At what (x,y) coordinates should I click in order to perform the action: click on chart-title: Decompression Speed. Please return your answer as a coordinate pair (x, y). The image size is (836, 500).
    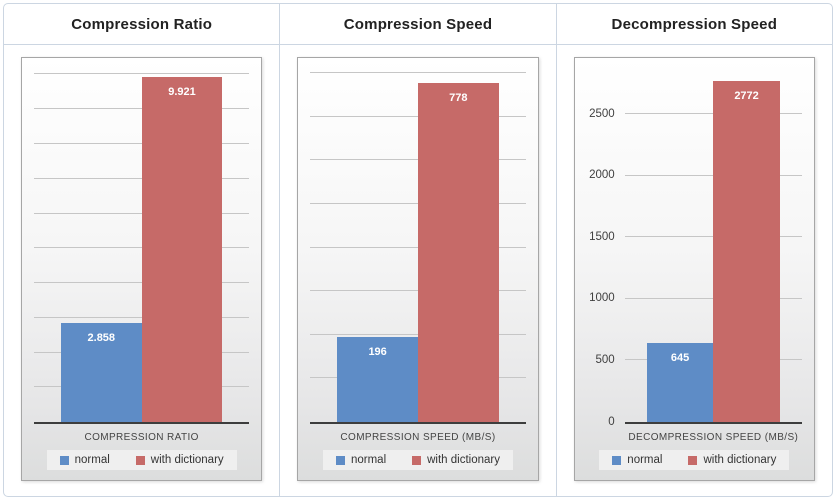
    Looking at the image, I should click on (694, 24).